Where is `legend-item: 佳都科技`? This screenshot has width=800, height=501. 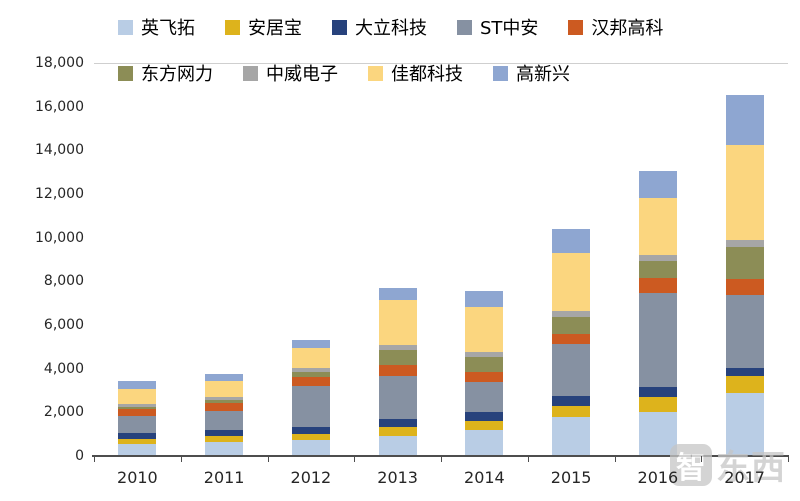 legend-item: 佳都科技 is located at coordinates (415, 73).